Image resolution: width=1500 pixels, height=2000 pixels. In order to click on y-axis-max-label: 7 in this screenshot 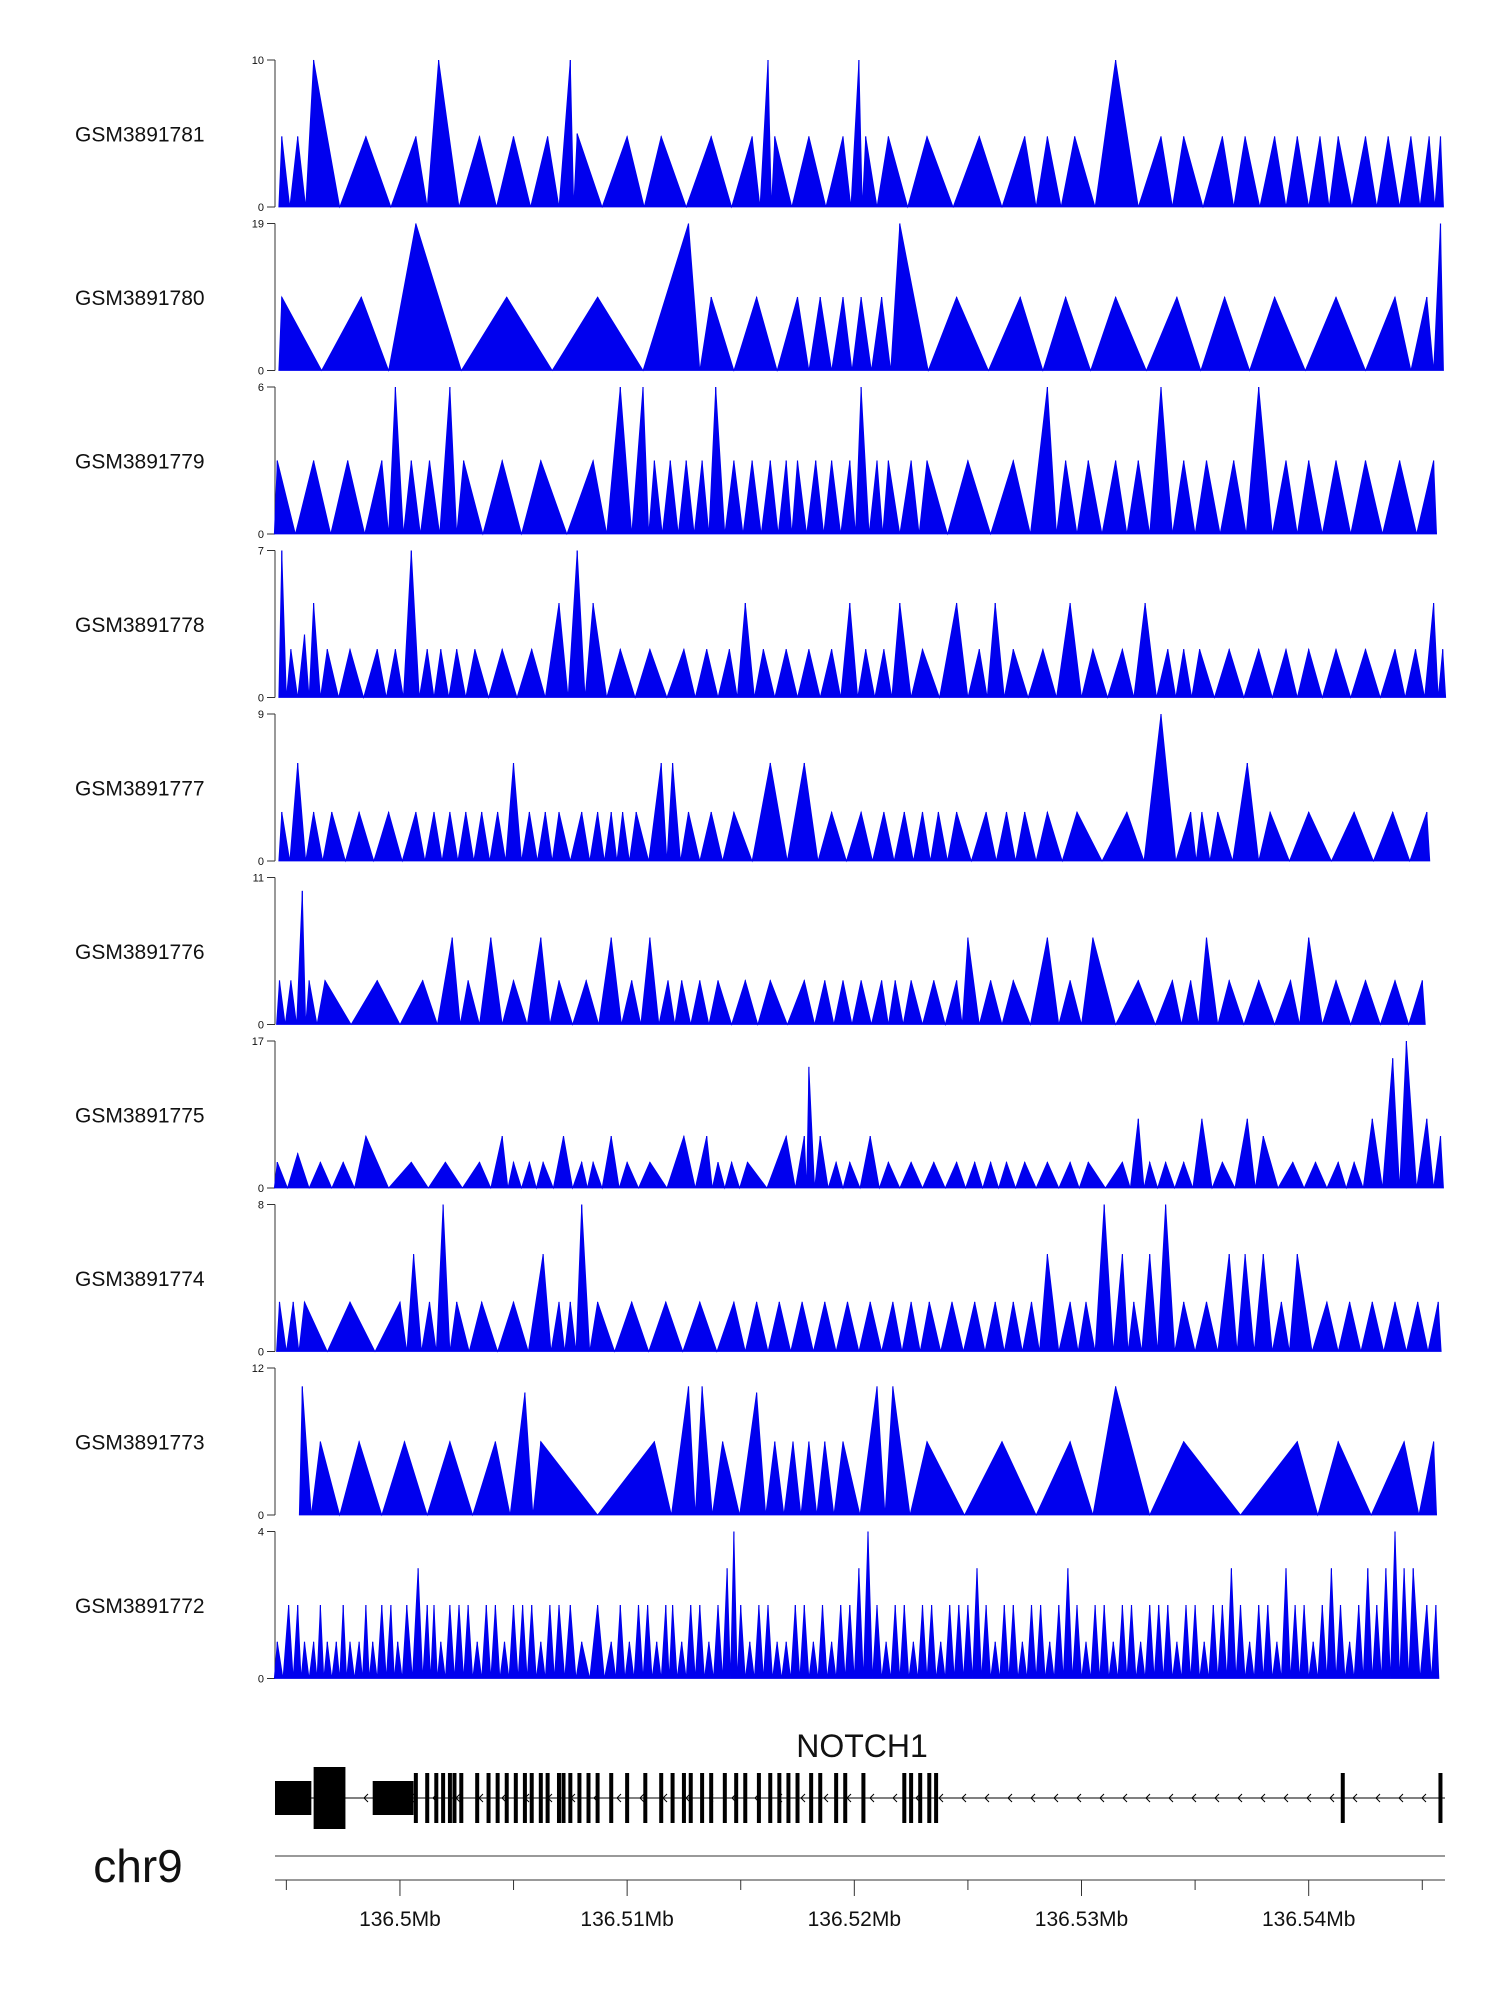, I will do `click(261, 552)`.